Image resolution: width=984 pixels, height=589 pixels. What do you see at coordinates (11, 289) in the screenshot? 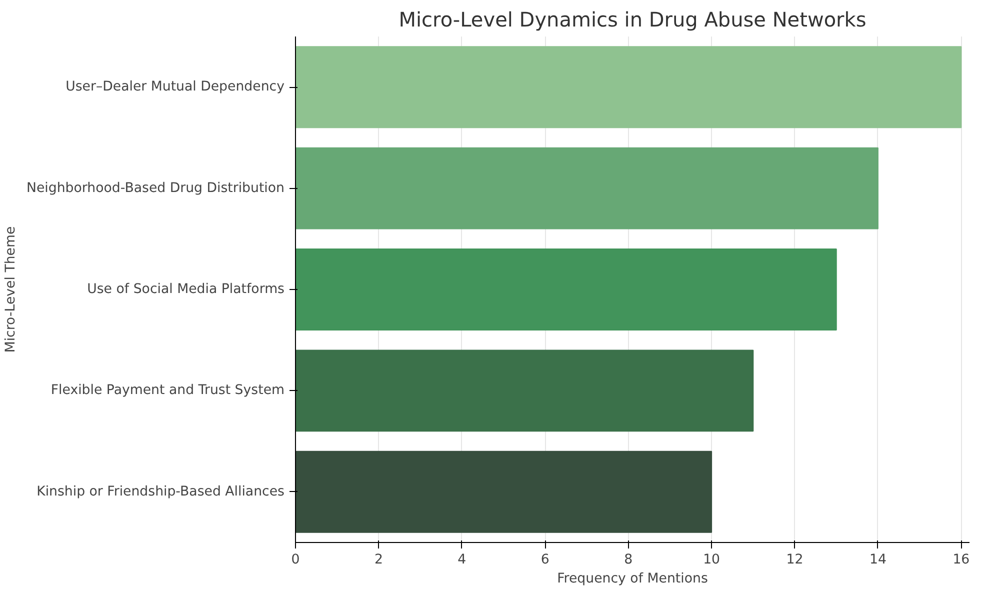
I see `y-axis-title: Micro-Level Theme` at bounding box center [11, 289].